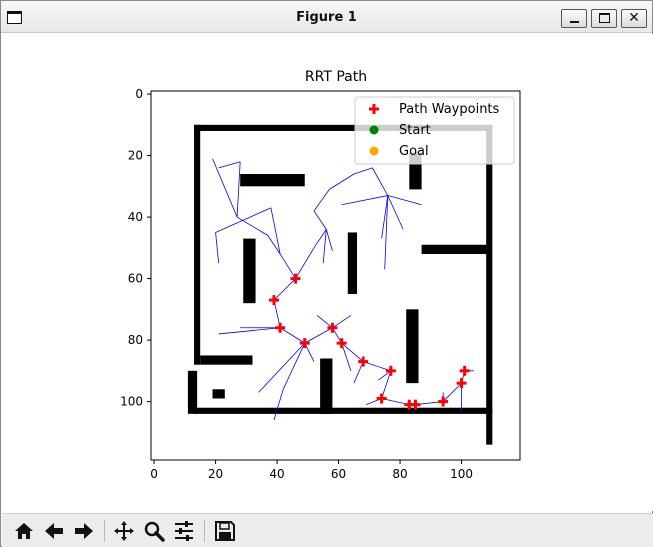  What do you see at coordinates (135, 156) in the screenshot?
I see `y-tick-label: 20` at bounding box center [135, 156].